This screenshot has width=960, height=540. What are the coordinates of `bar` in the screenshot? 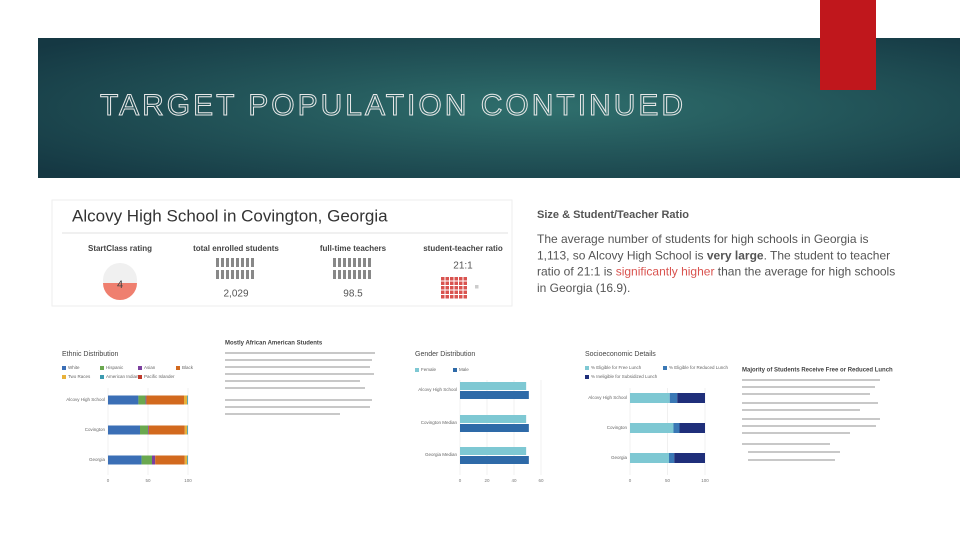 It's located at (493, 386).